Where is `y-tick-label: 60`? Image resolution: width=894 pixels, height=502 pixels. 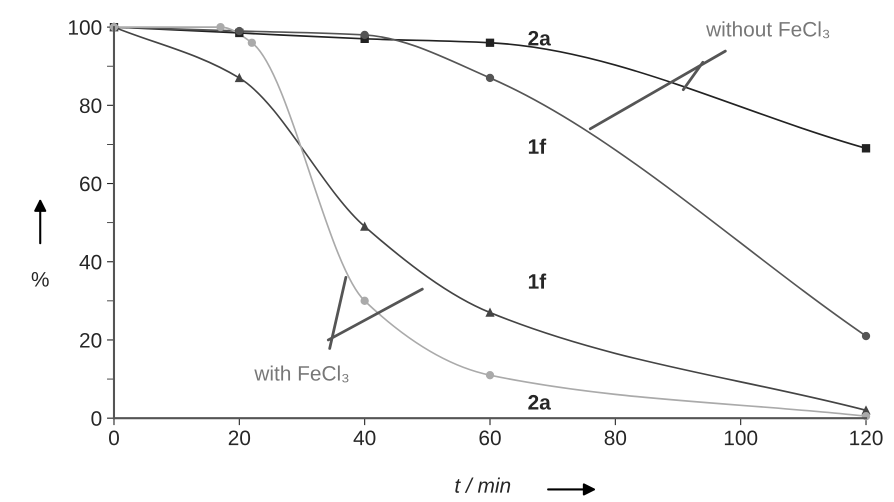 y-tick-label: 60 is located at coordinates (91, 184).